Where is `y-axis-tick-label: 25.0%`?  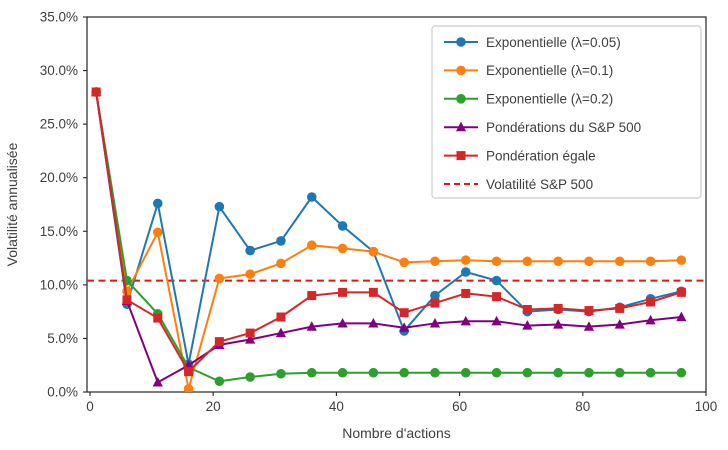 y-axis-tick-label: 25.0% is located at coordinates (59, 124).